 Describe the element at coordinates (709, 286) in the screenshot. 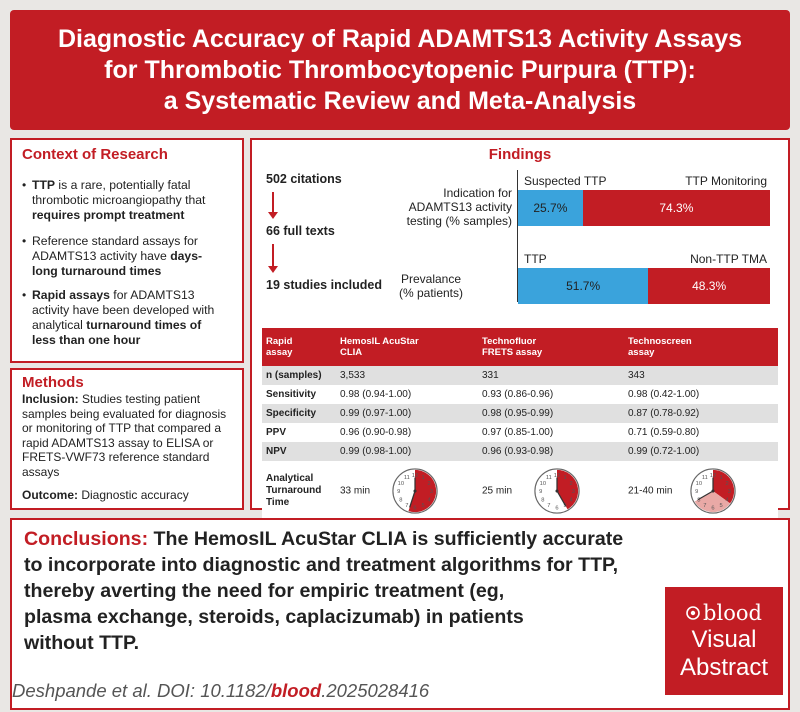

I see `prevalence-bar-non-ttp: 48.3%` at that location.